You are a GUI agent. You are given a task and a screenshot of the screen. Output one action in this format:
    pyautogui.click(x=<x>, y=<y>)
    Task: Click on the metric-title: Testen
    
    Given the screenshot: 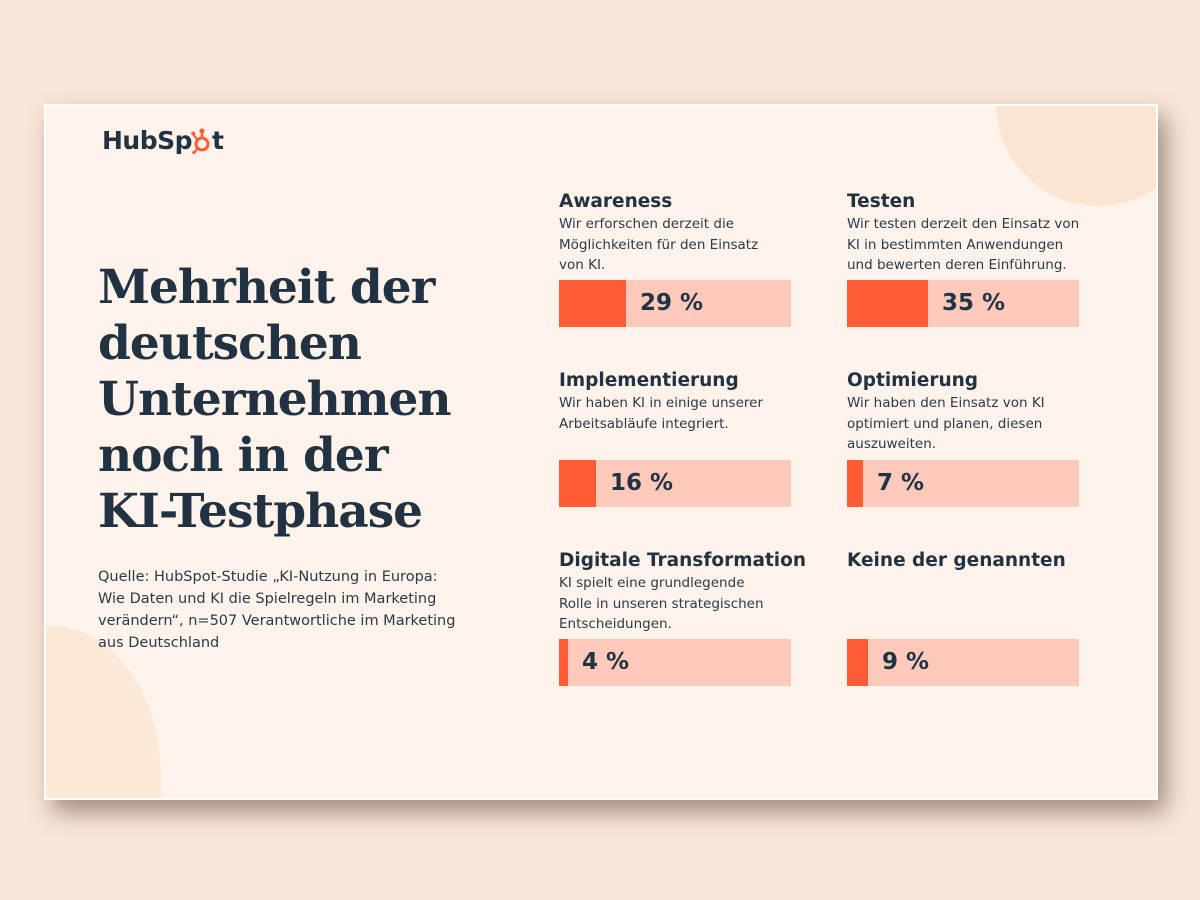 What is the action you would take?
    pyautogui.click(x=881, y=201)
    